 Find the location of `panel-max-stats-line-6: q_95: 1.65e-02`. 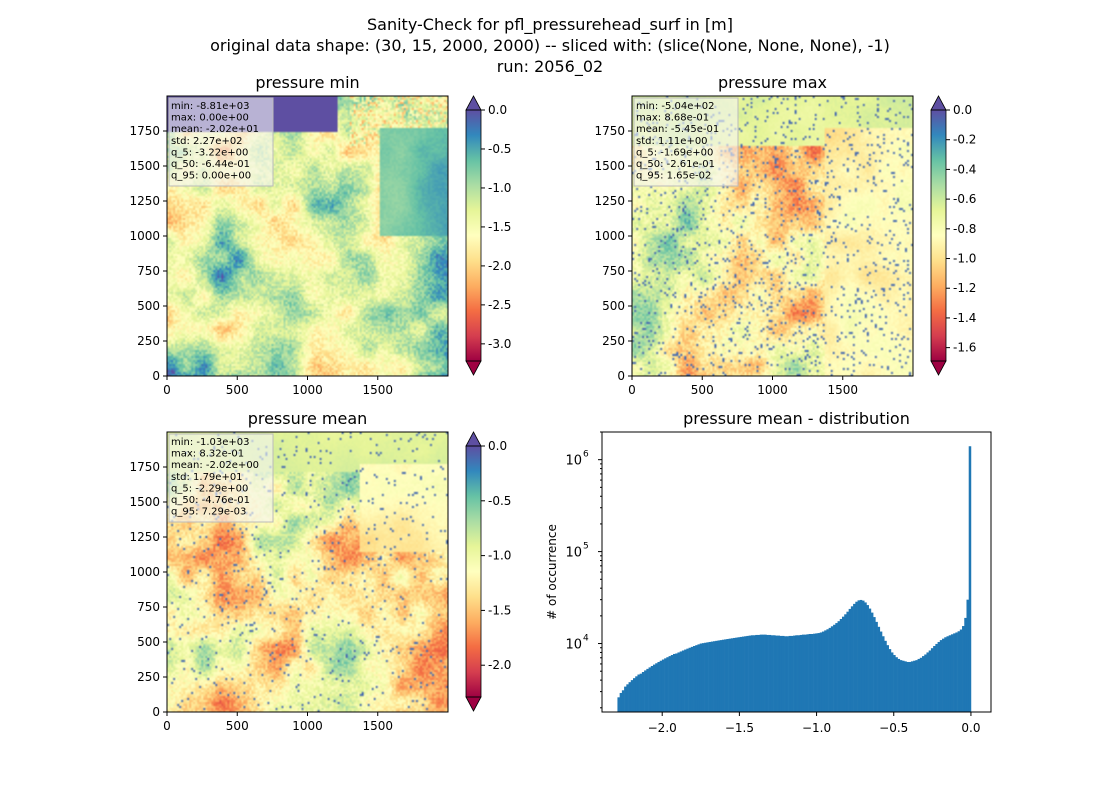

panel-max-stats-line-6: q_95: 1.65e-02 is located at coordinates (673, 176).